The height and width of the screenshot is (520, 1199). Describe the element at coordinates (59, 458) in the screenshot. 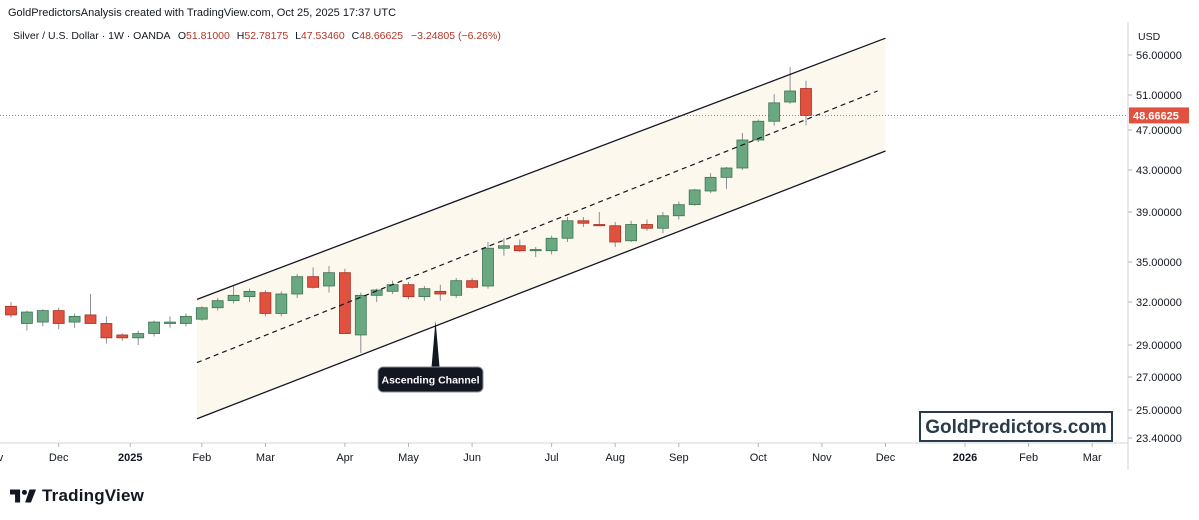

I see `x-tick-label: Dec` at that location.